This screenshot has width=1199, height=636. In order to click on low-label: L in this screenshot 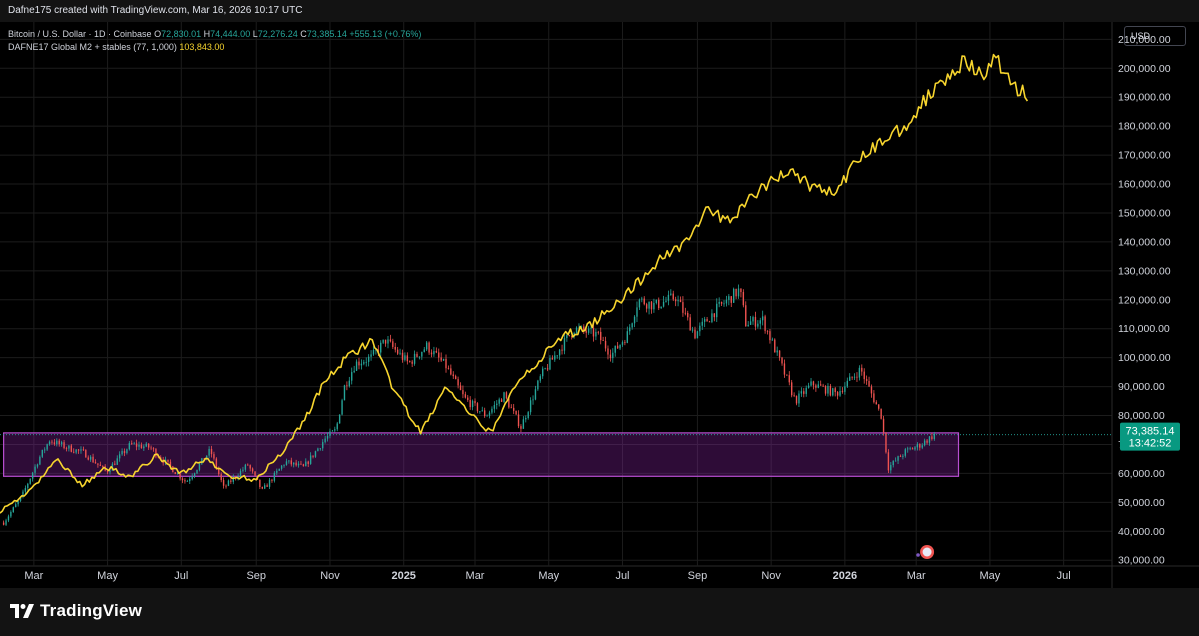, I will do `click(255, 34)`.